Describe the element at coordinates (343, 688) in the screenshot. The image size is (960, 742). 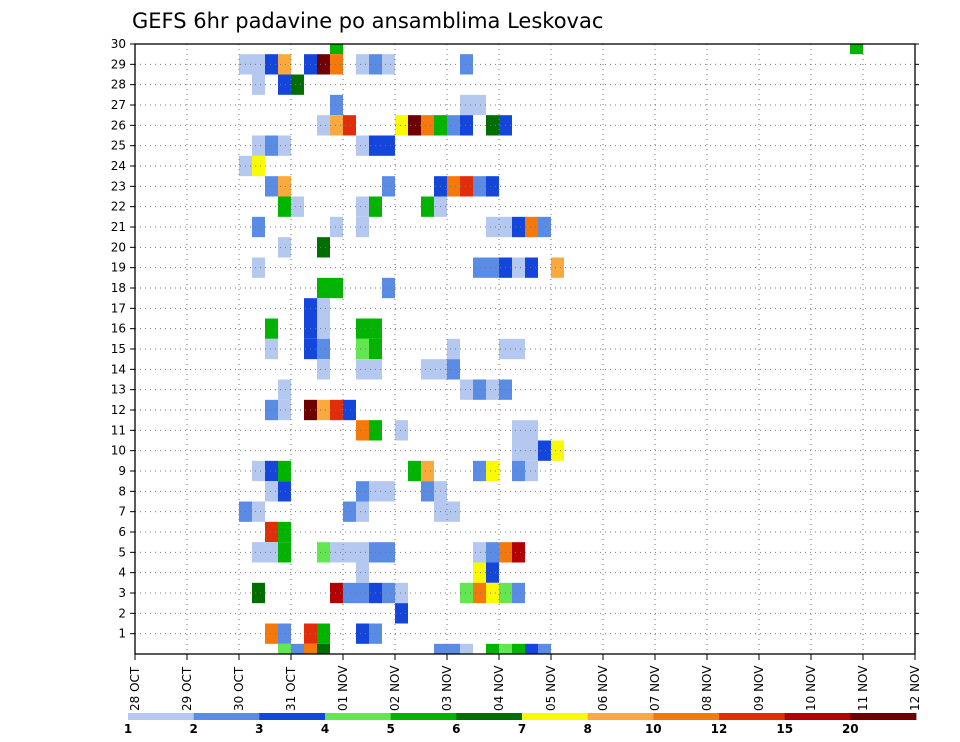
I see `x-tick-label: 01 NOV` at that location.